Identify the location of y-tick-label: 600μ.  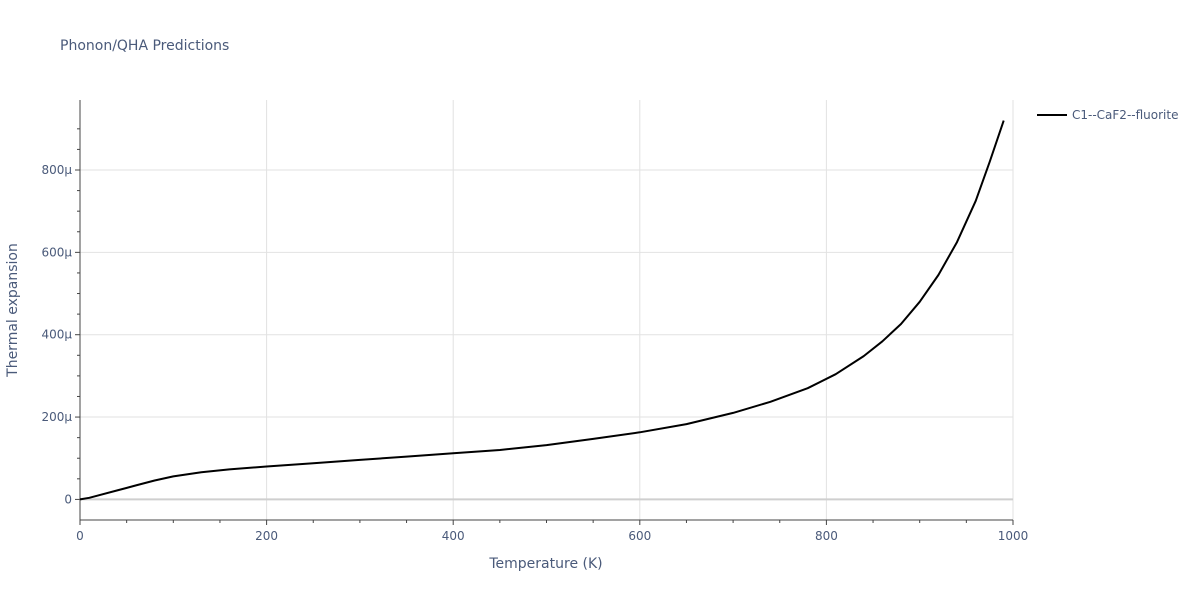
(56, 252).